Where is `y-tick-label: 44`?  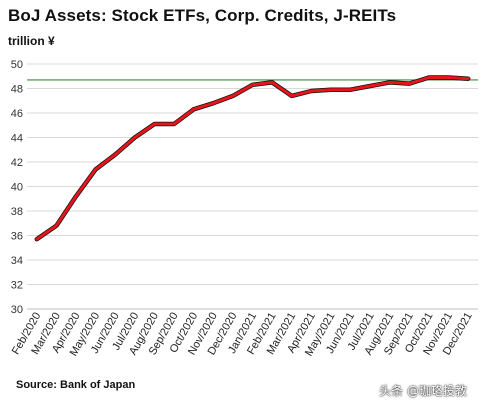
y-tick-label: 44 is located at coordinates (17, 139).